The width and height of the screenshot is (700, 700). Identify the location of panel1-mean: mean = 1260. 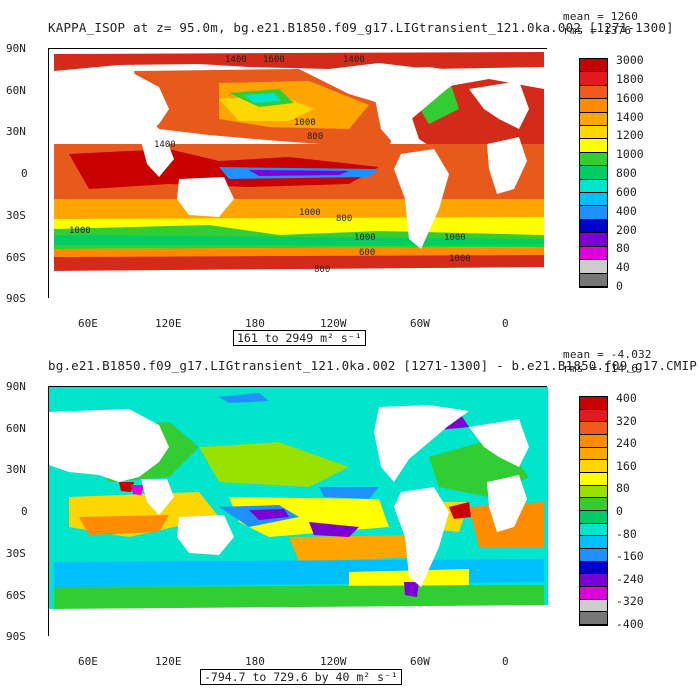
(601, 16).